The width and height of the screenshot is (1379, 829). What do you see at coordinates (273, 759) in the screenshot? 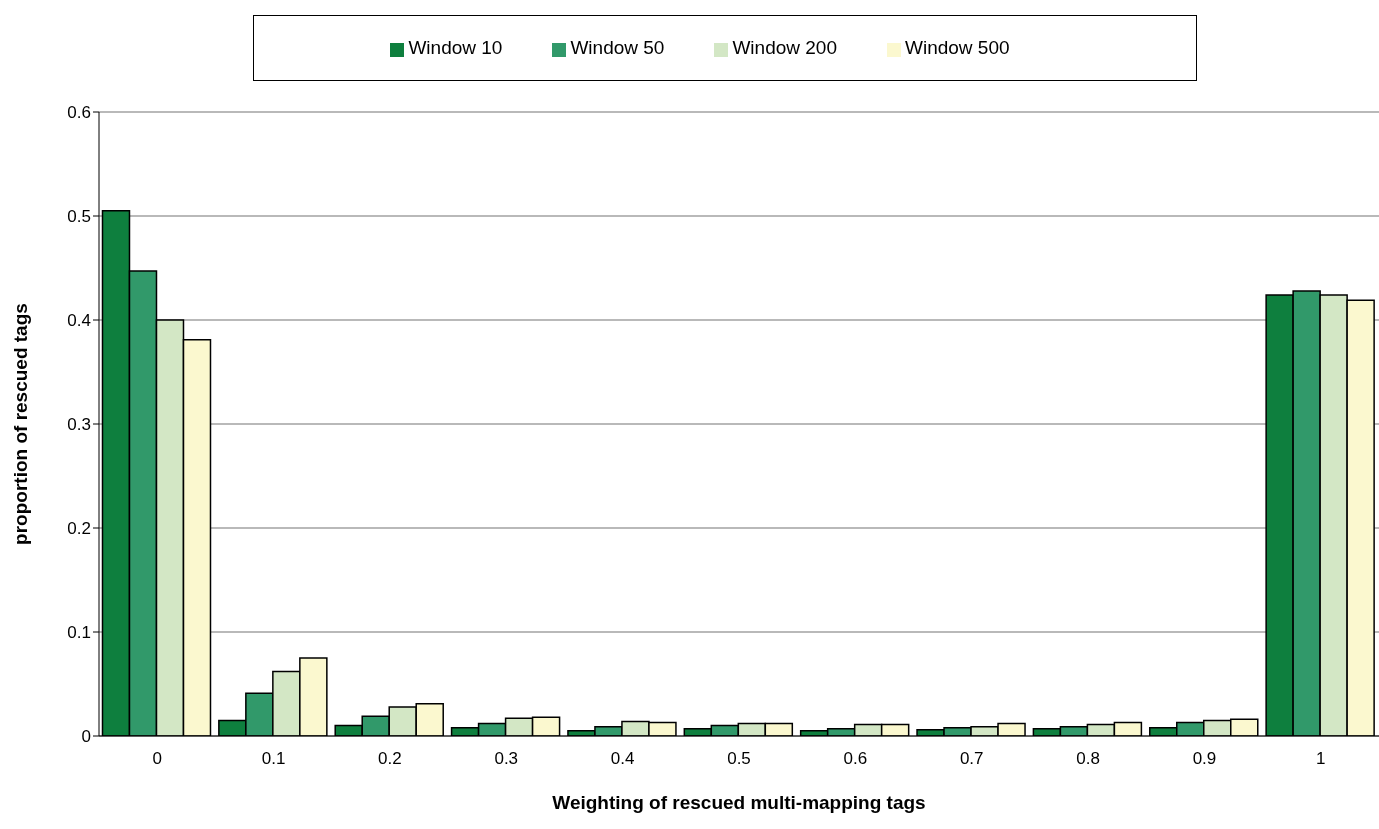
I see `x-tick-label: 0.1` at bounding box center [273, 759].